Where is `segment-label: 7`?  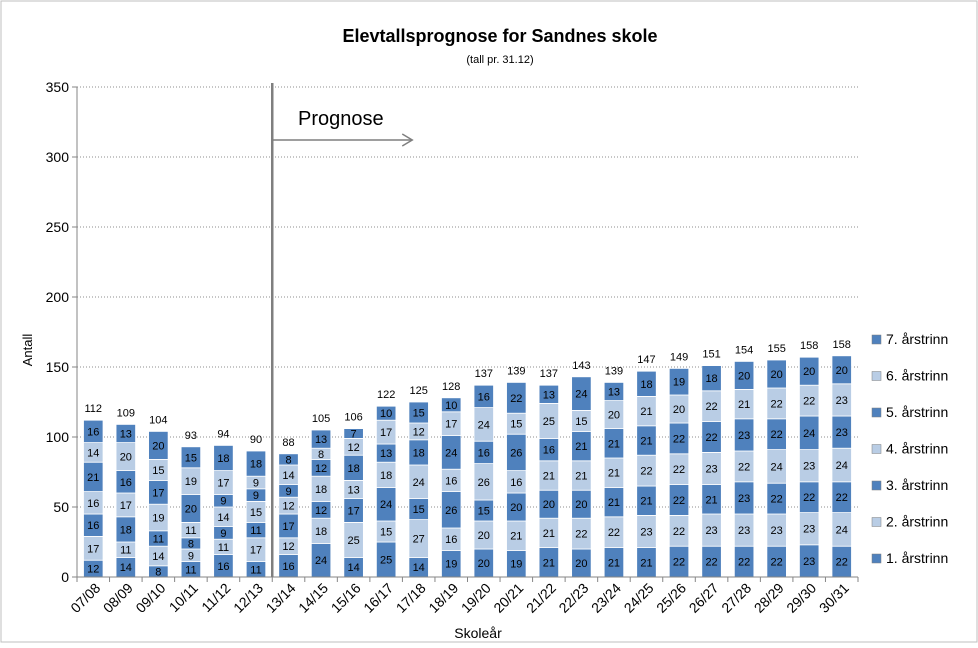
segment-label: 7 is located at coordinates (354, 435).